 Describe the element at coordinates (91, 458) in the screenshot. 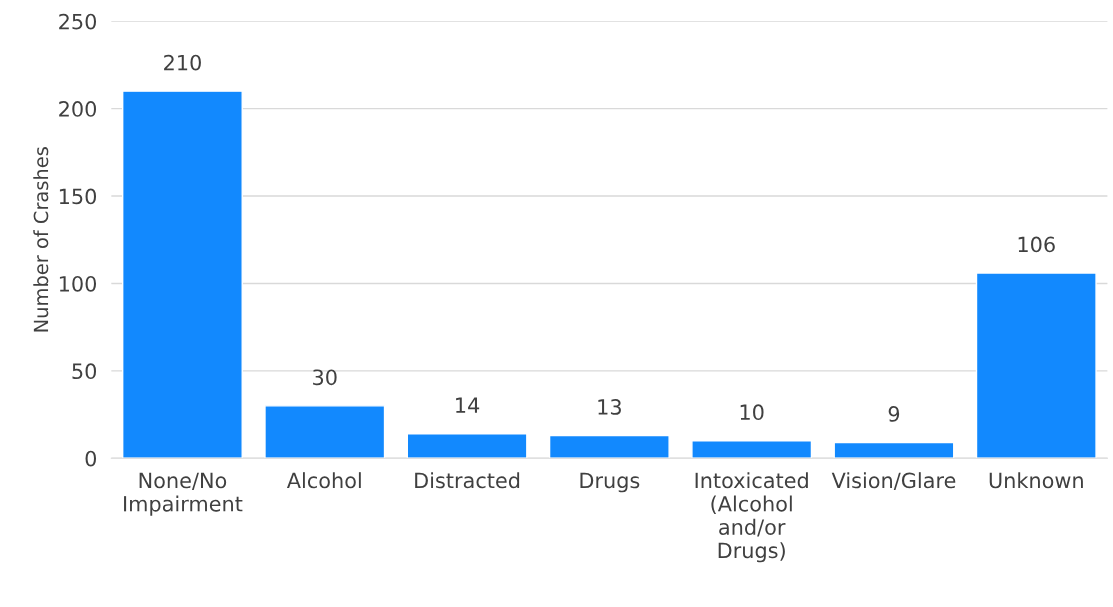

I see `y-tick-label: 0` at that location.